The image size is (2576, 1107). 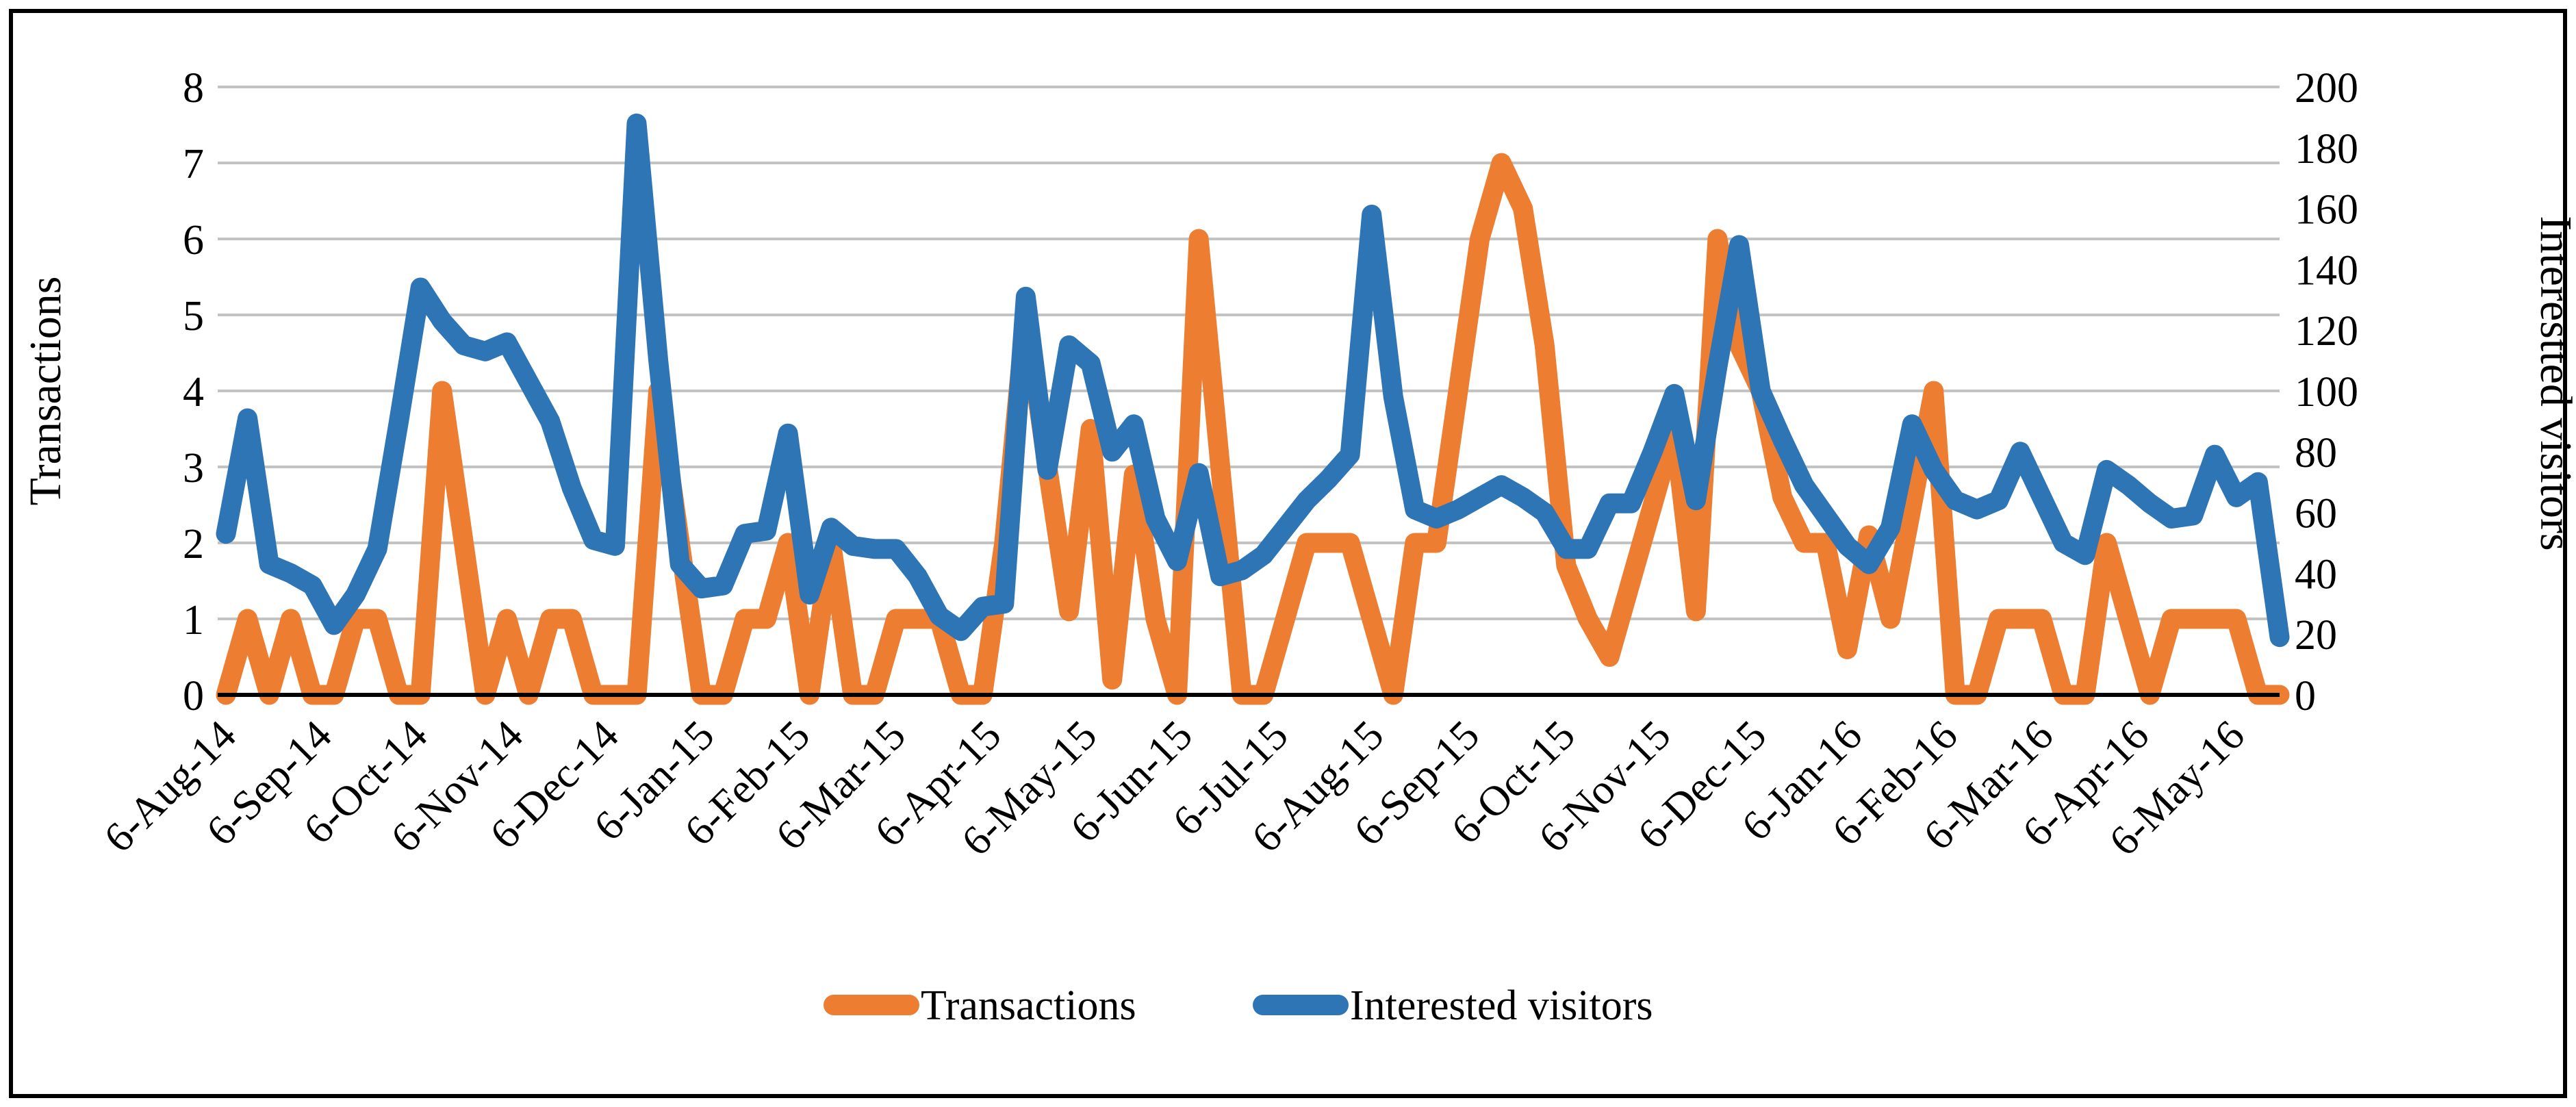 What do you see at coordinates (194, 240) in the screenshot?
I see `y-left-tick-label: 6` at bounding box center [194, 240].